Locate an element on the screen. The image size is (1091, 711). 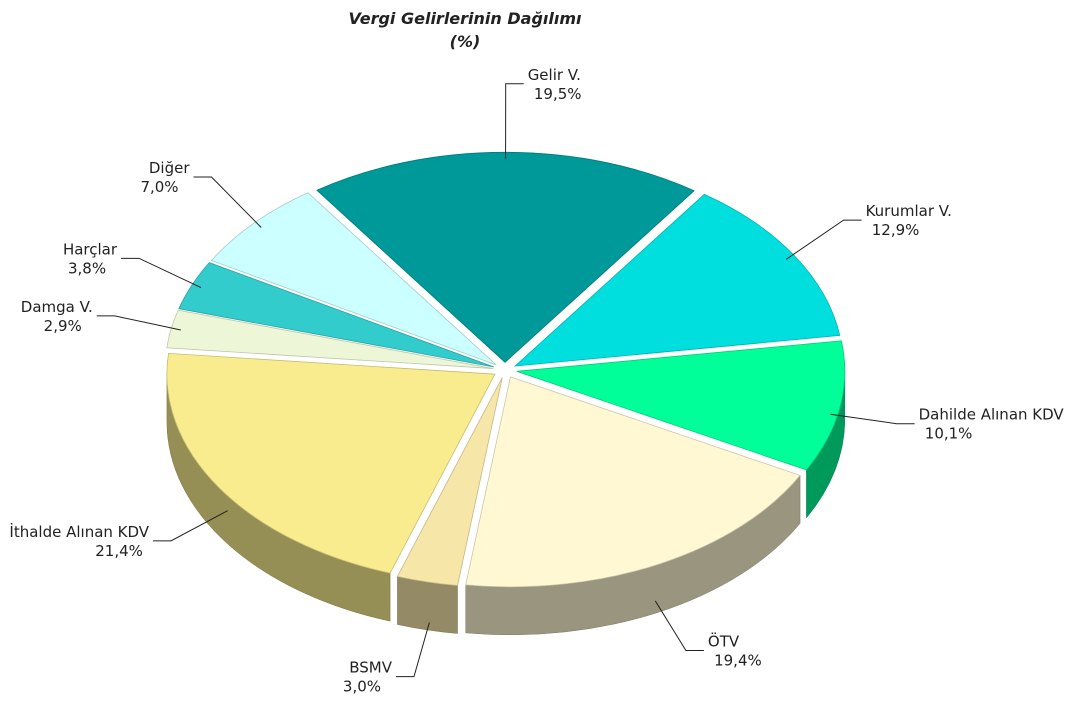
slice-label: ÖTV is located at coordinates (724, 640).